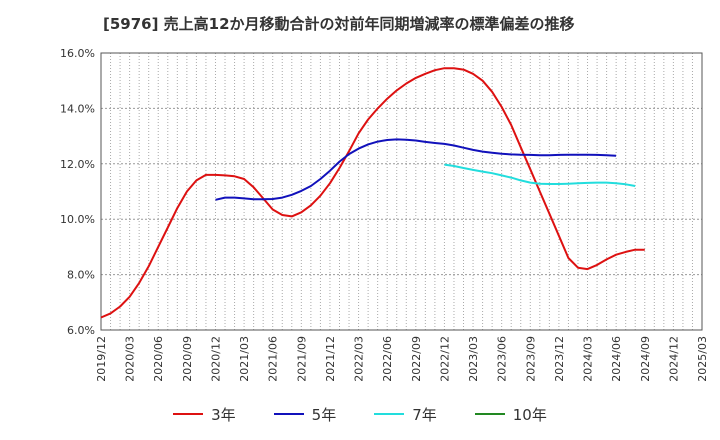 This screenshot has width=720, height=440. Describe the element at coordinates (673, 359) in the screenshot. I see `x-tick-label: 2024/12` at that location.